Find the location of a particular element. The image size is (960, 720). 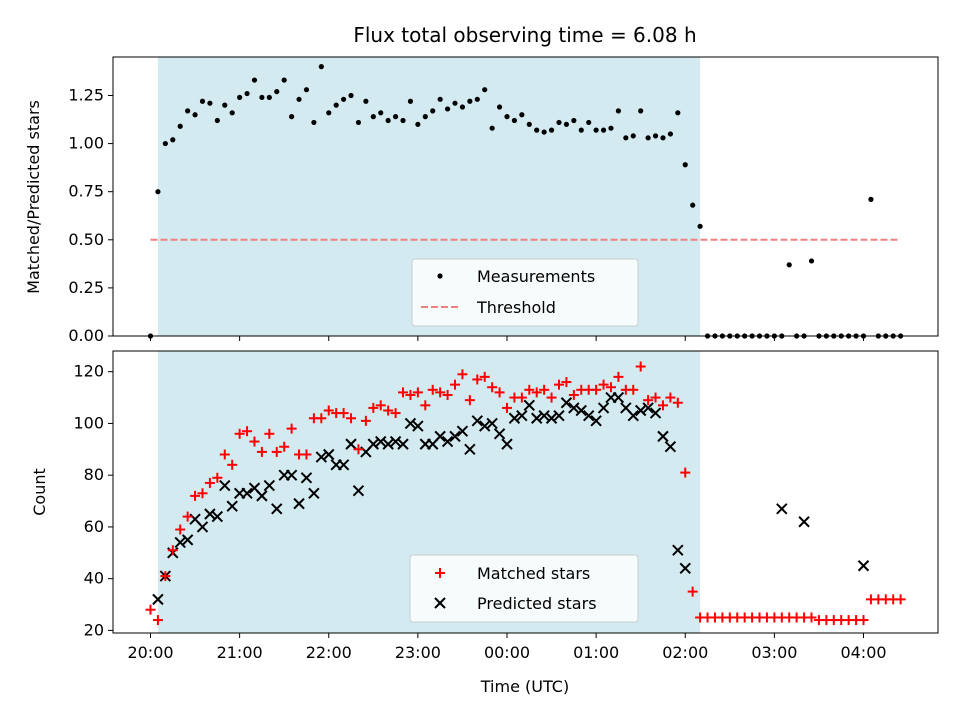

top-y-tick-label: 0.75 is located at coordinates (86, 191).